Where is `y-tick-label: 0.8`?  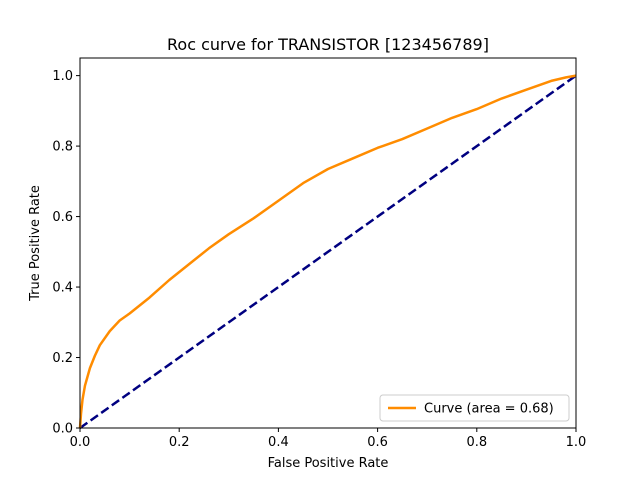 y-tick-label: 0.8 is located at coordinates (62, 147).